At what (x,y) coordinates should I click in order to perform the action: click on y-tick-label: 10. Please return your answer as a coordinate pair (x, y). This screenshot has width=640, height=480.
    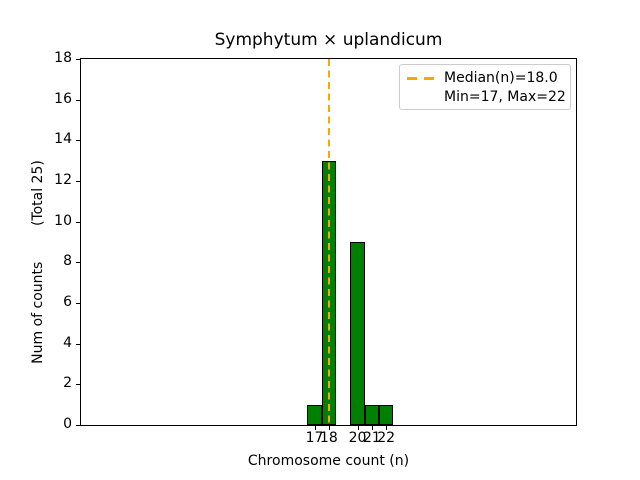
    Looking at the image, I should click on (63, 220).